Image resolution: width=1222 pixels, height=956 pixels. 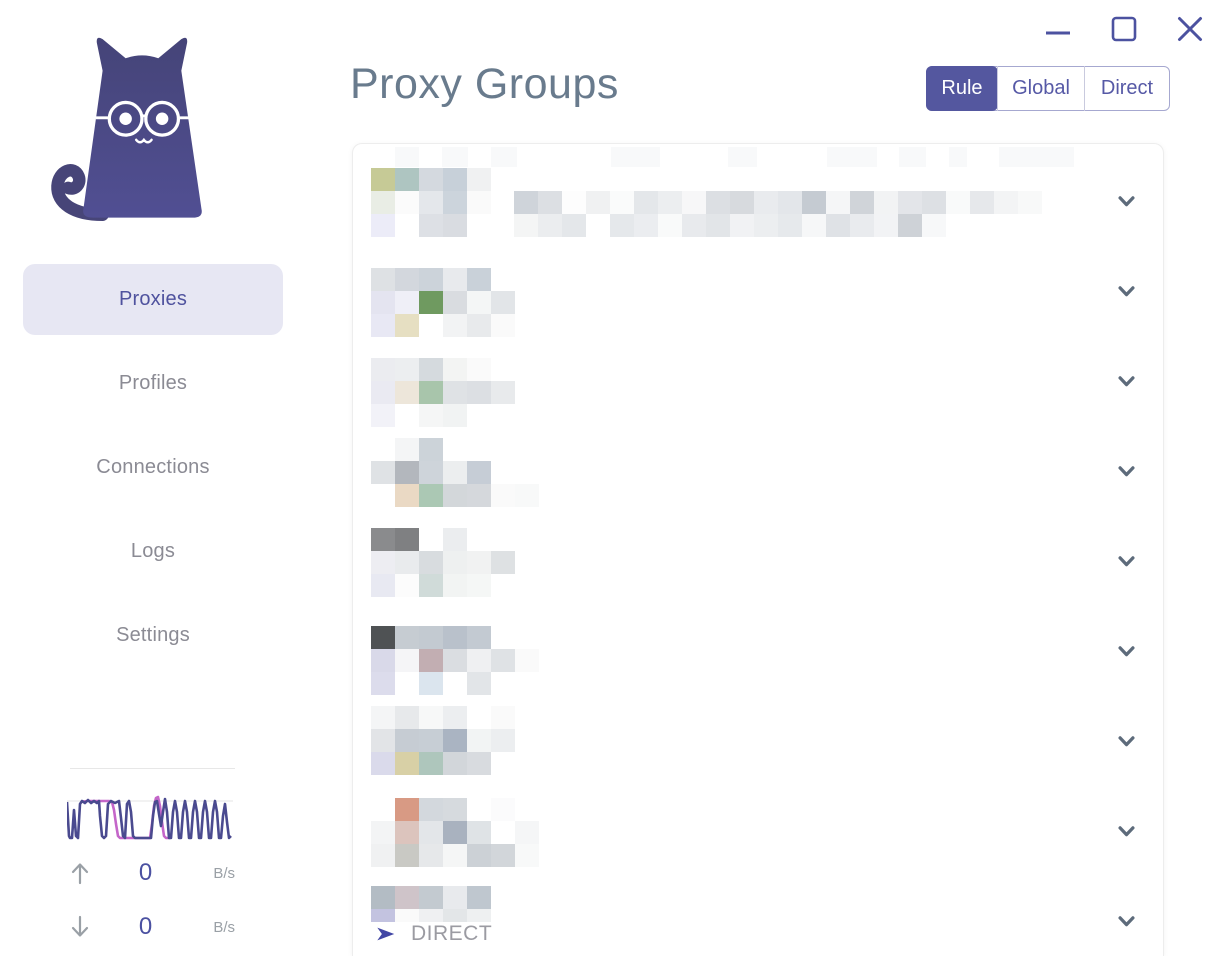 I want to click on download-speed-value: 0, so click(x=145, y=926).